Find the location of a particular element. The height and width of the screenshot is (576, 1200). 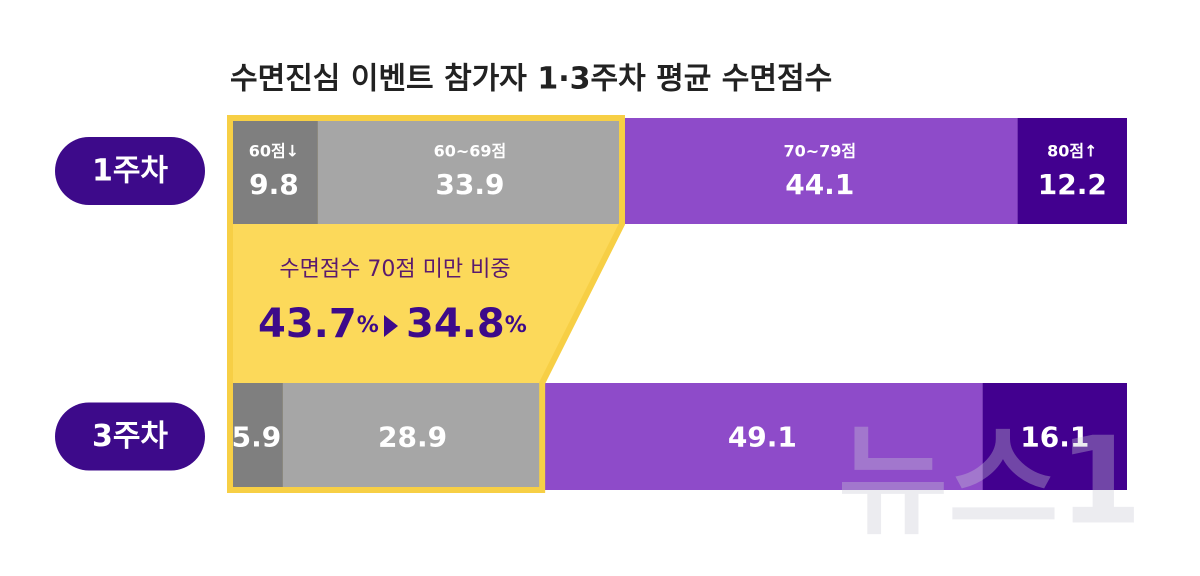

arrow is located at coordinates (391, 326).